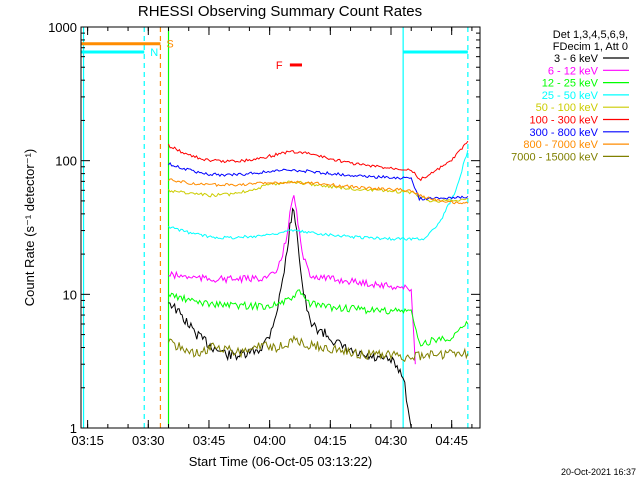 Image resolution: width=640 pixels, height=480 pixels. What do you see at coordinates (29, 228) in the screenshot?
I see `y-axis-label: Count Rate (s⁻¹ detector⁻¹)` at bounding box center [29, 228].